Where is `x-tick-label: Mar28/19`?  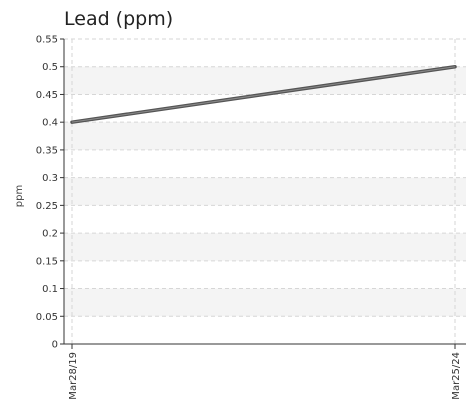 x-tick-label: Mar28/19 is located at coordinates (73, 376).